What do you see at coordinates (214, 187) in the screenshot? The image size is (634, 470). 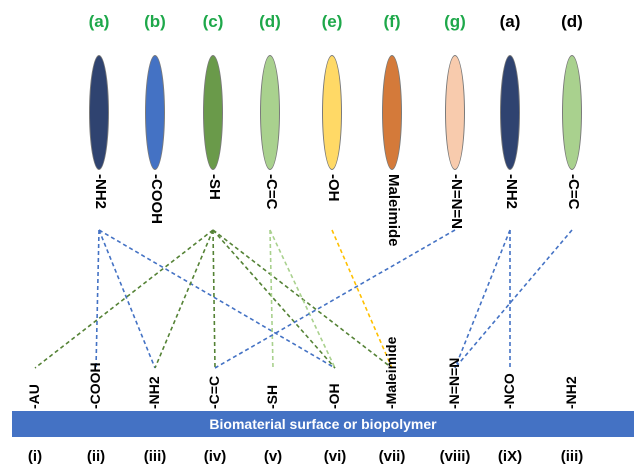 I see `top-functional-group: -SH` at bounding box center [214, 187].